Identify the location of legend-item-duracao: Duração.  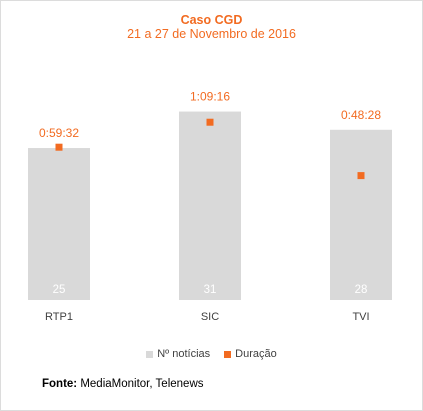
(250, 354).